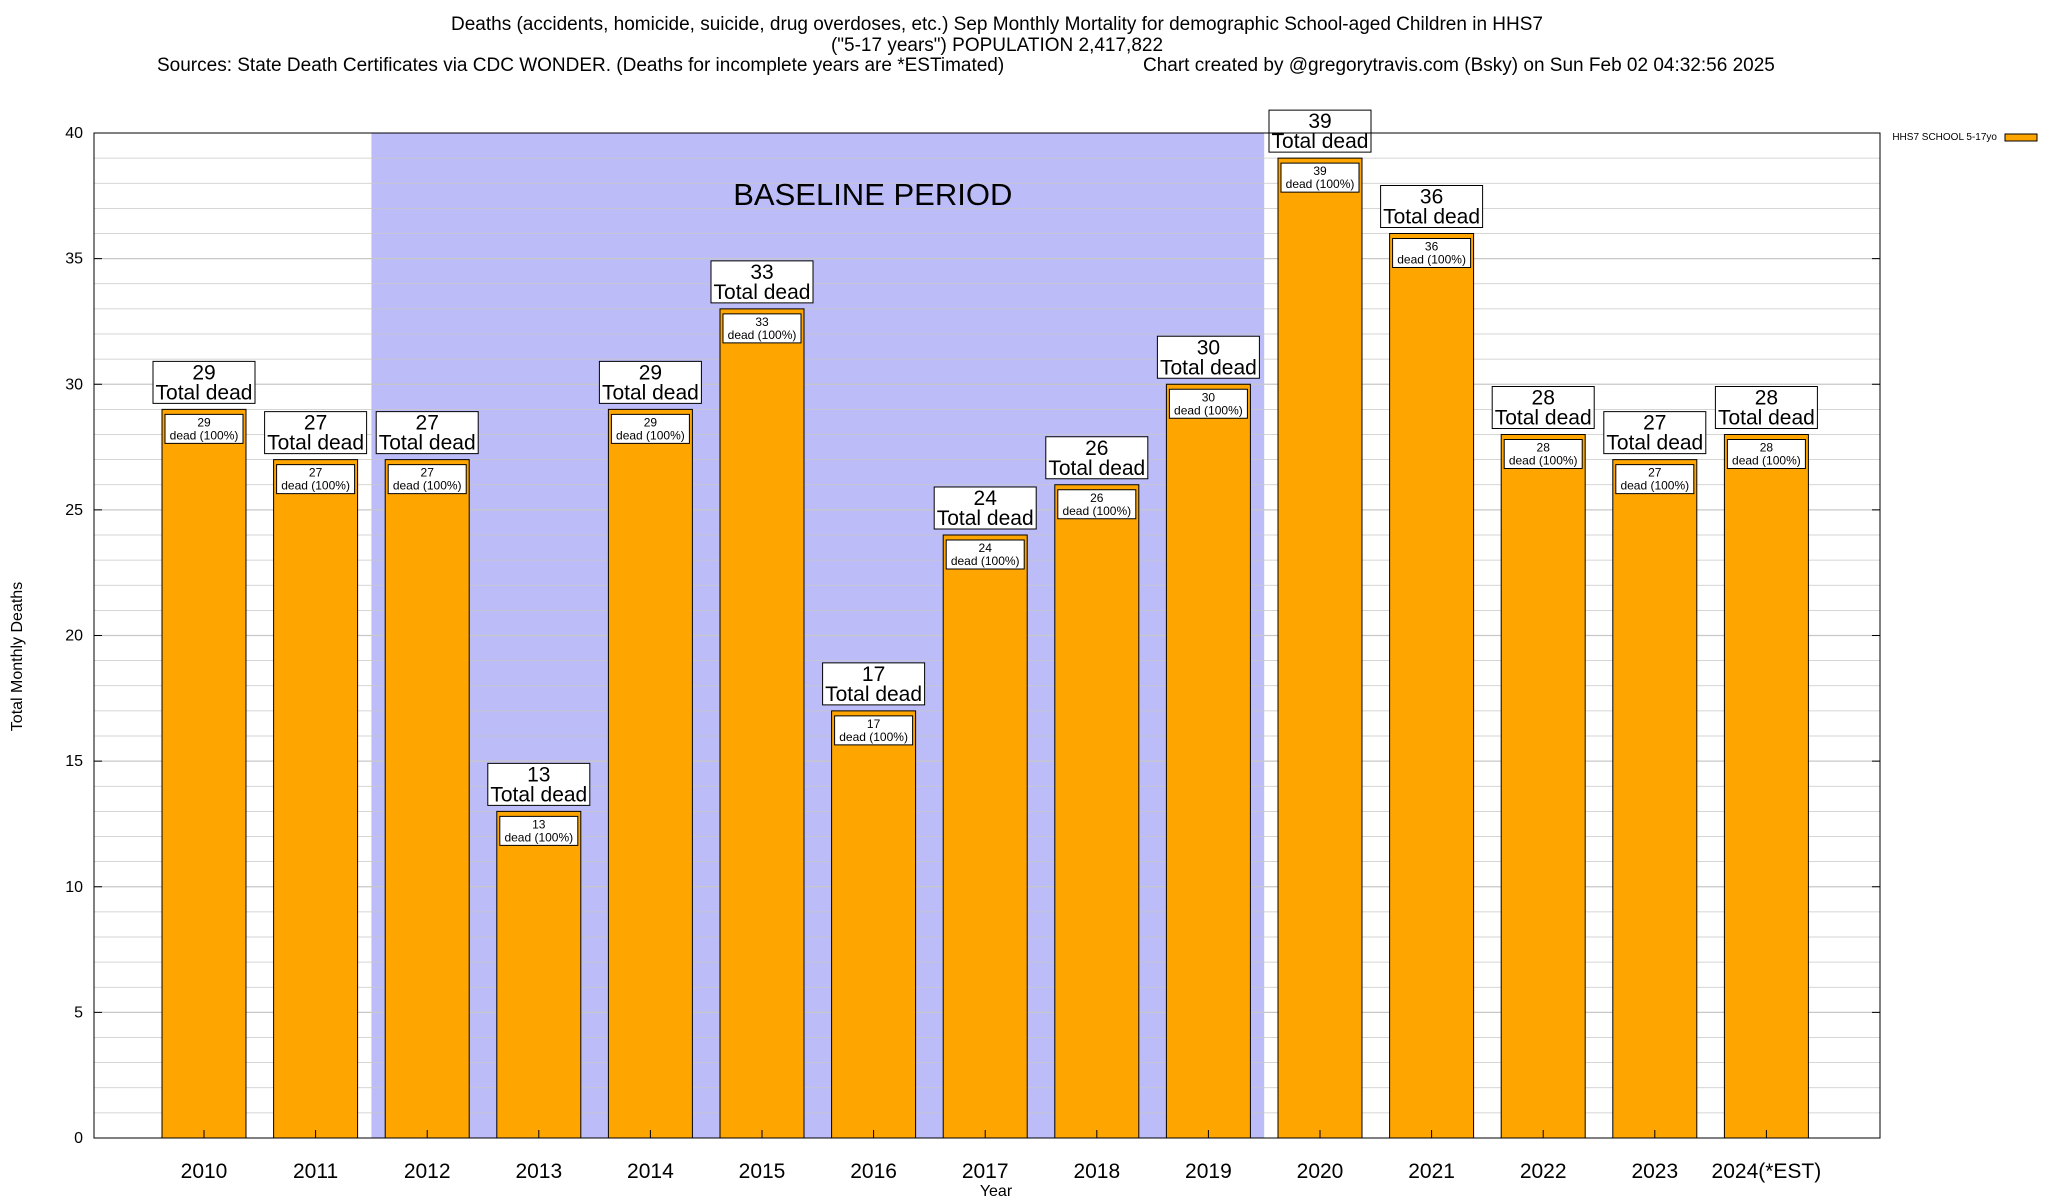 The width and height of the screenshot is (2048, 1200). I want to click on y-tick-label: 30, so click(74, 384).